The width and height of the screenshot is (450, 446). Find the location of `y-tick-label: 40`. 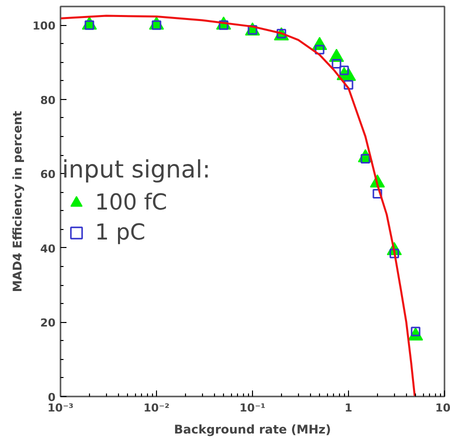

y-tick-label: 40 is located at coordinates (48, 249).